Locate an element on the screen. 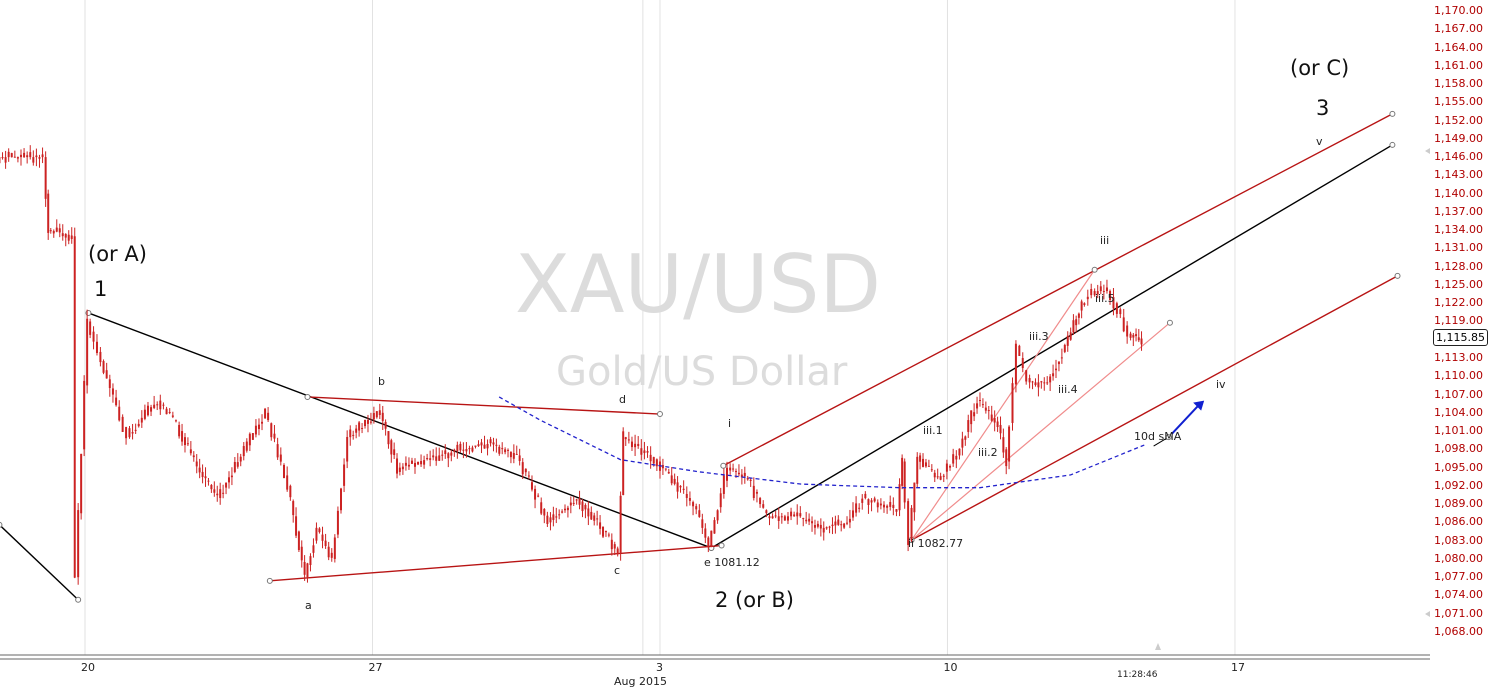 This screenshot has height=688, width=1489. y-tick-label: 1,074.00 is located at coordinates (1458, 595).